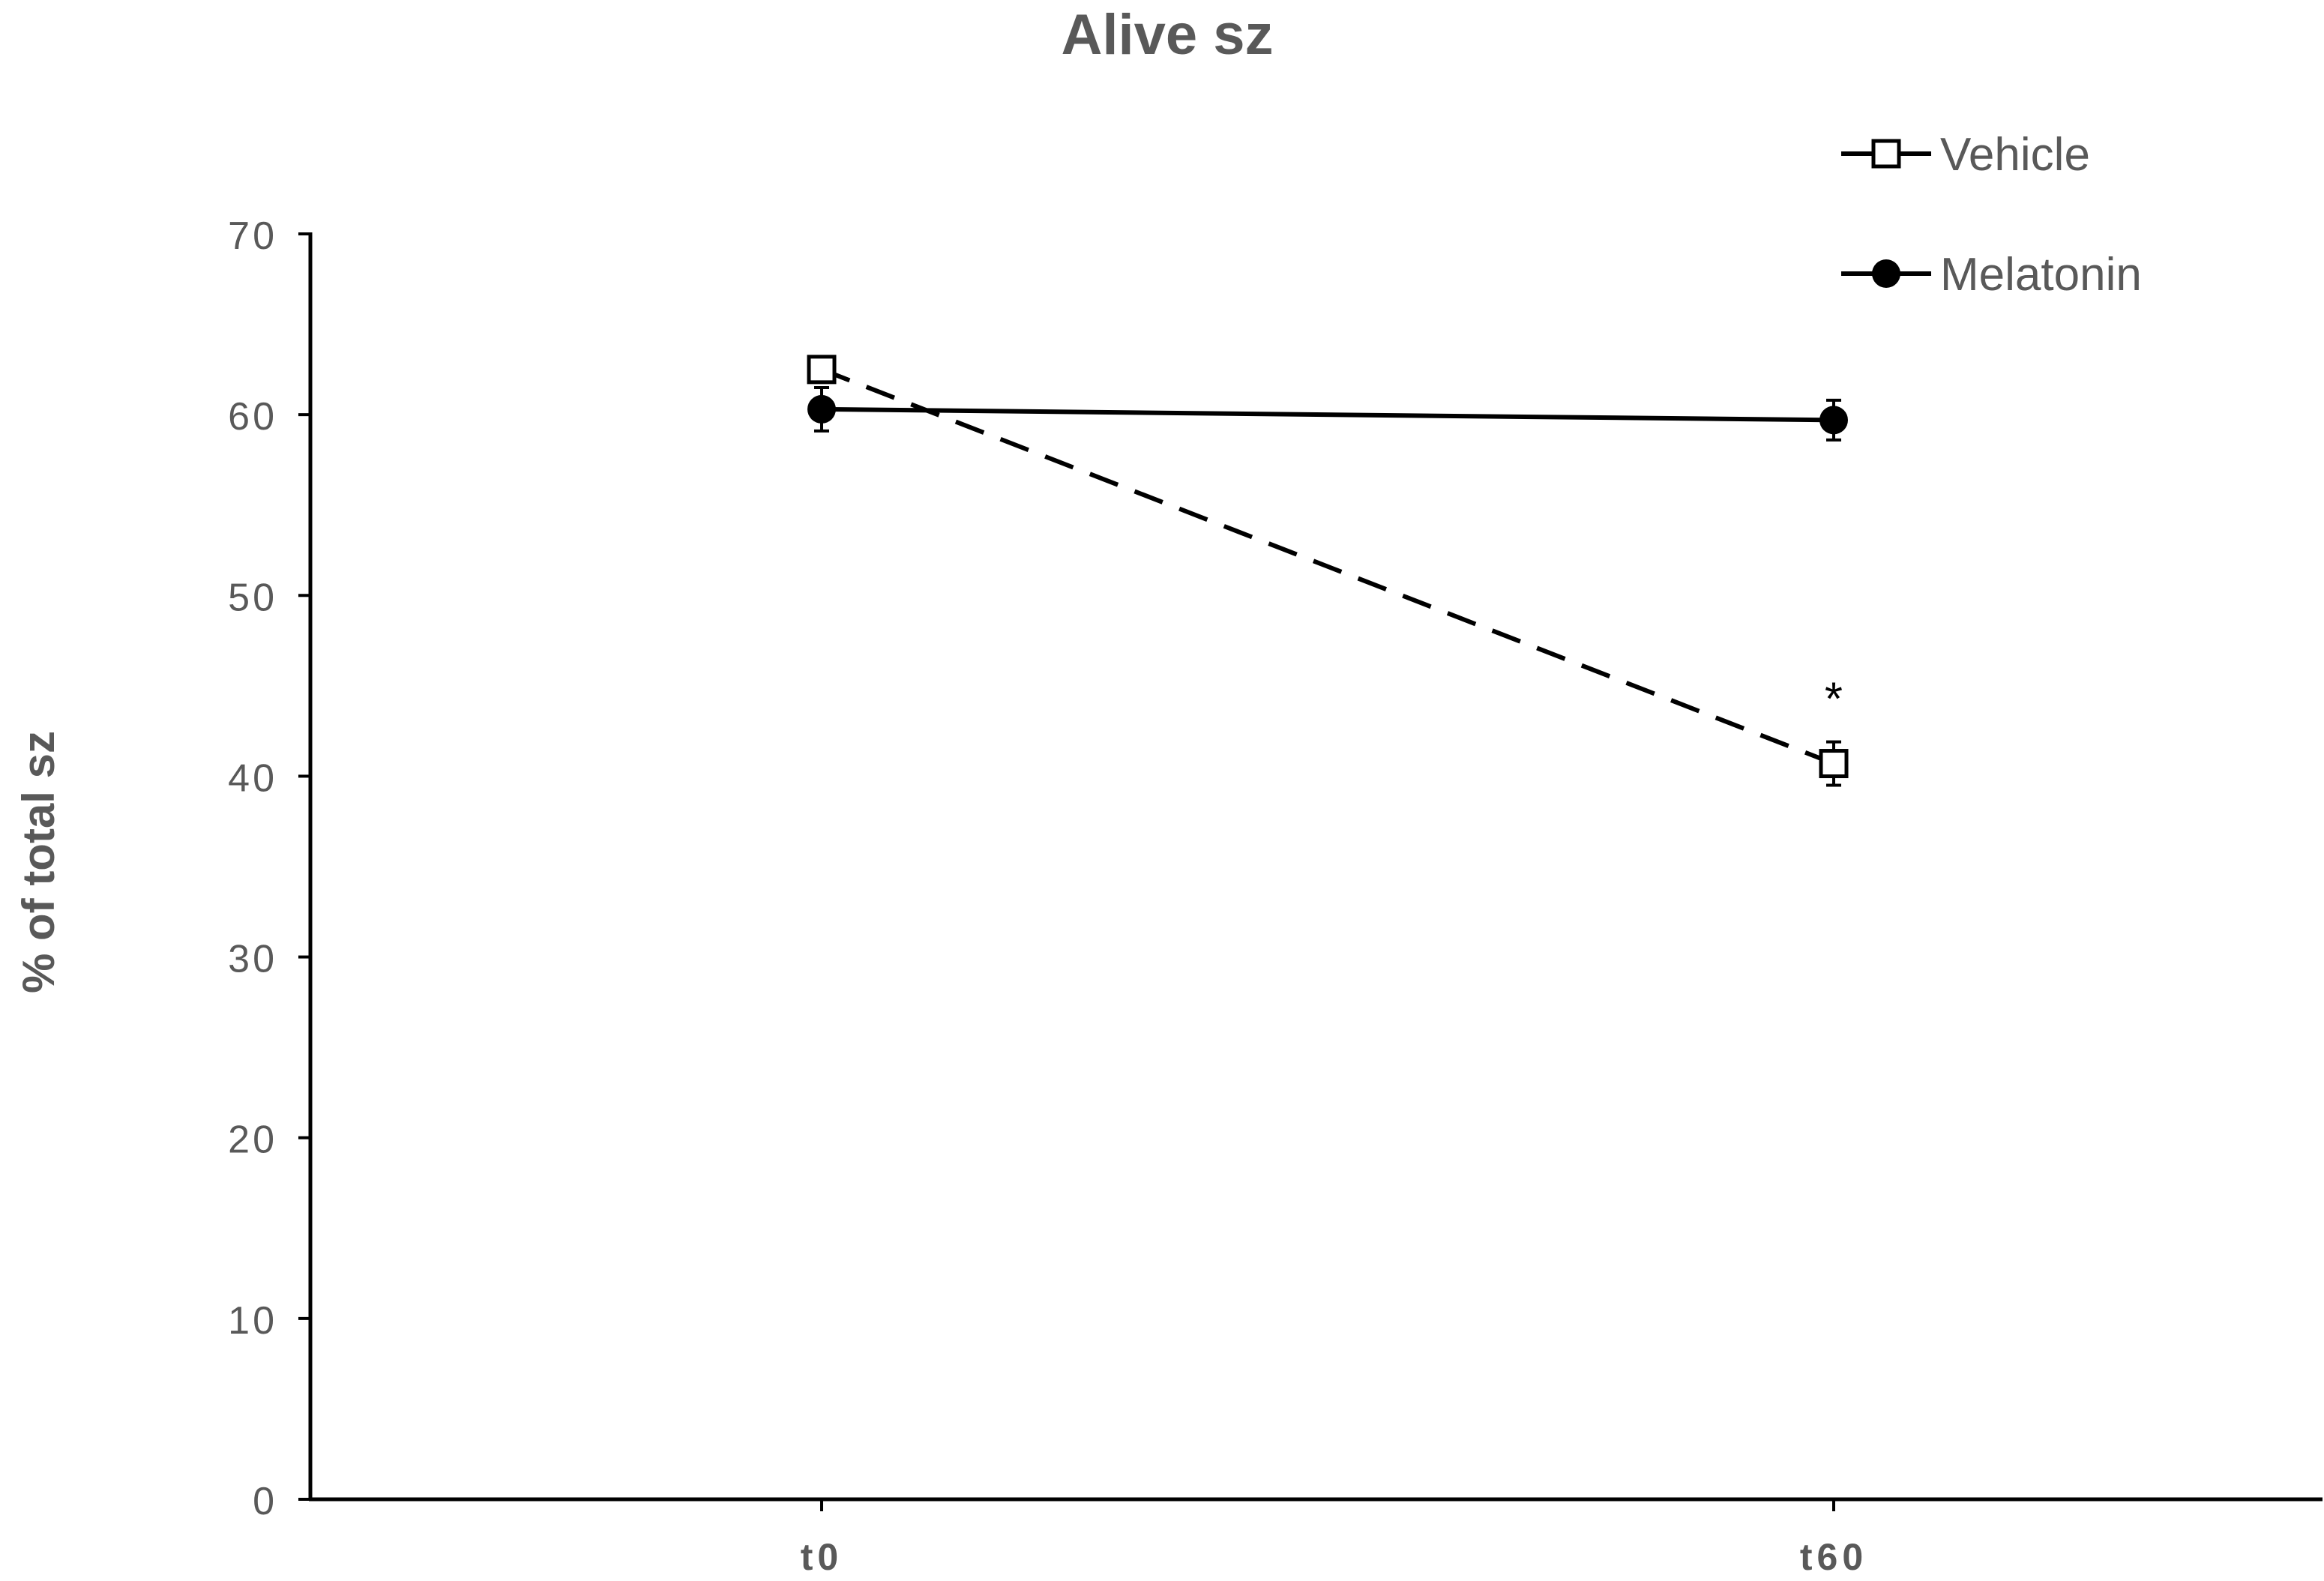 This screenshot has width=2324, height=1581. I want to click on y-tick-label: 0, so click(265, 1501).